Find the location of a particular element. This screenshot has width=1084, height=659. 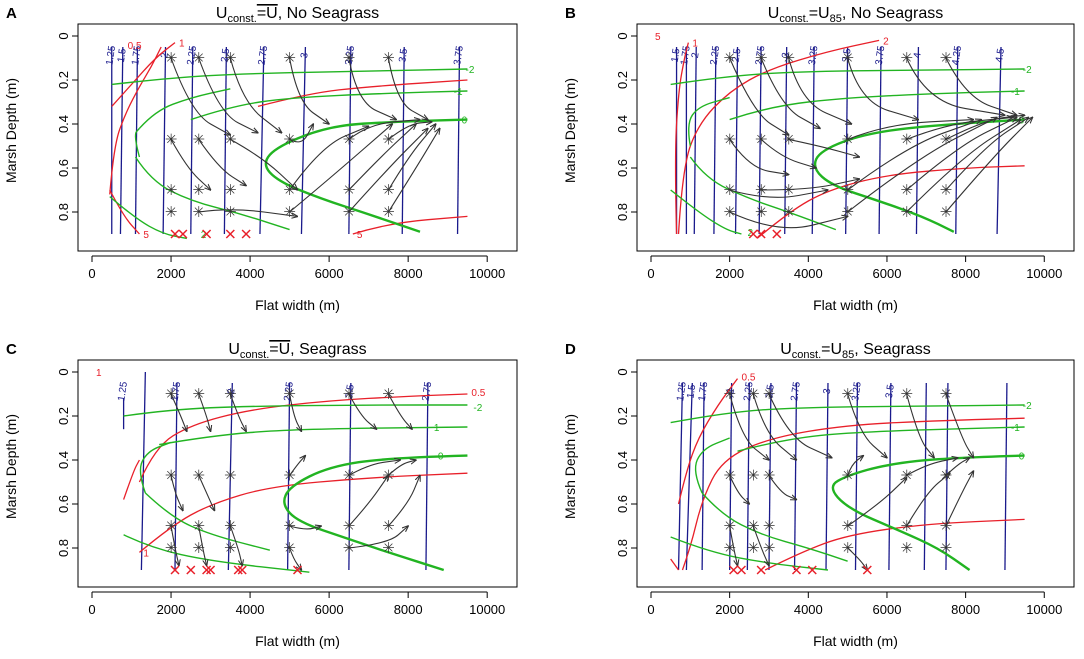

blue-contour-label: 1.5 is located at coordinates (691, 391).